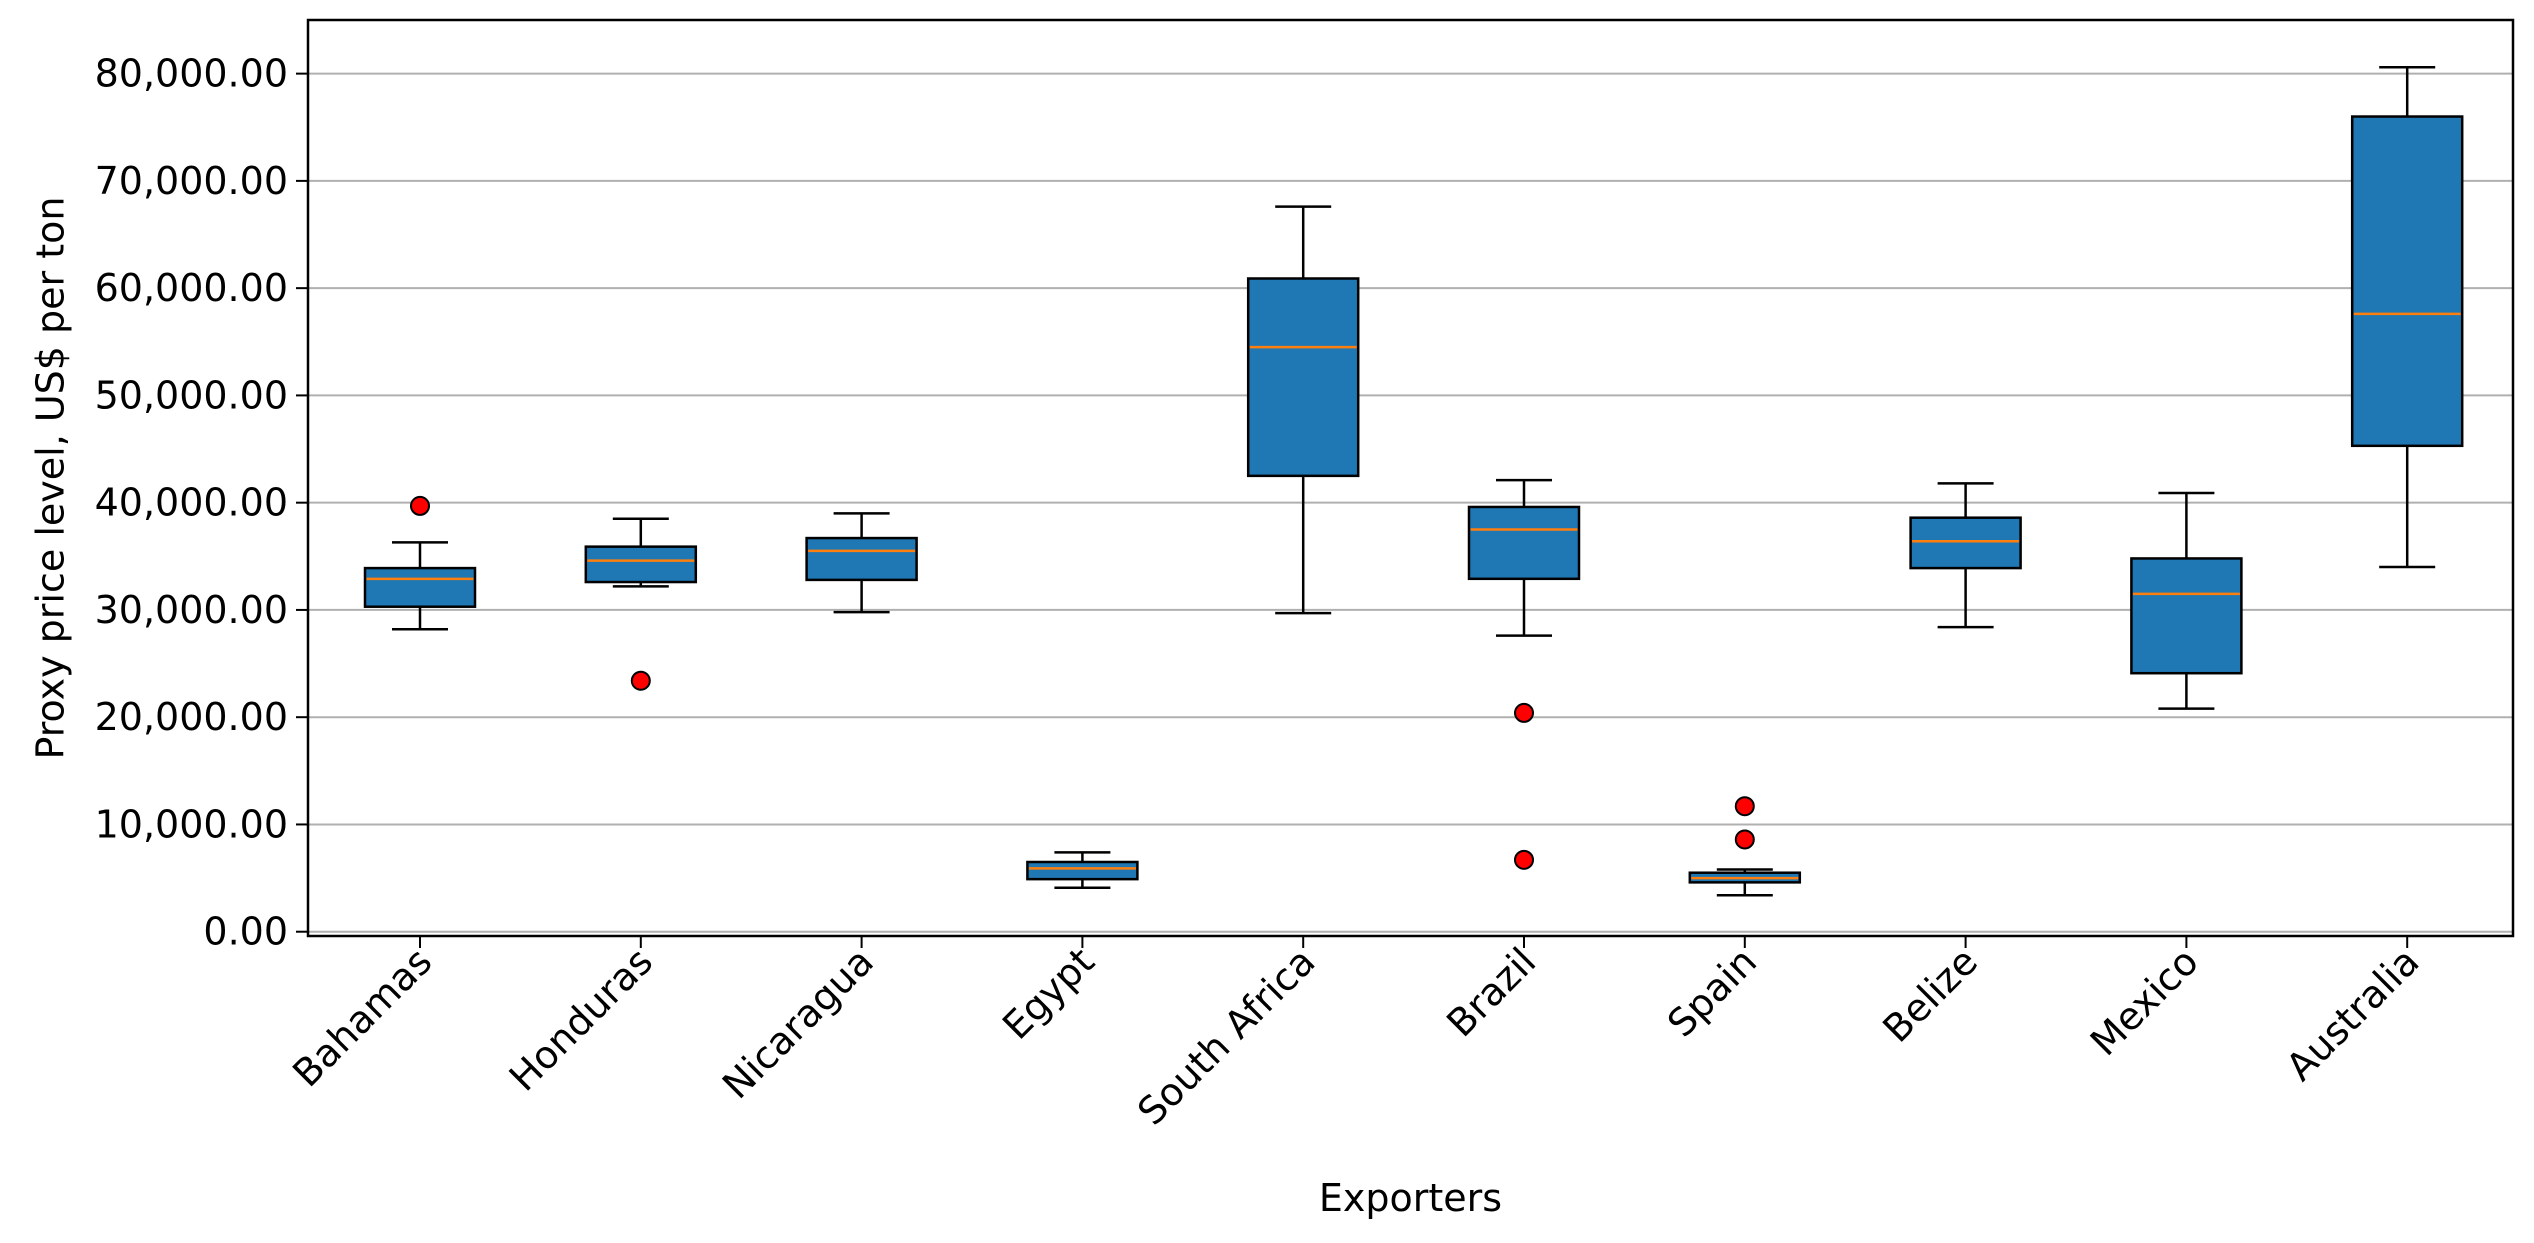 The width and height of the screenshot is (2534, 1243). What do you see at coordinates (191, 288) in the screenshot?
I see `y-tick-label: 60,000.00` at bounding box center [191, 288].